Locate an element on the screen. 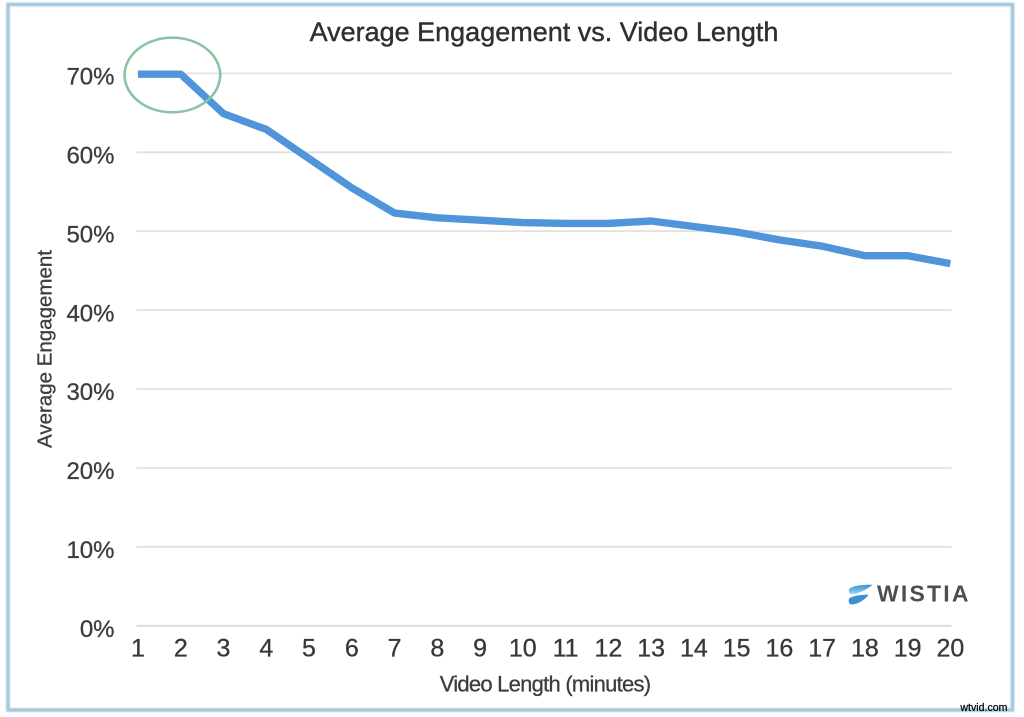 This screenshot has width=1024, height=717. svg-text: 4 is located at coordinates (266, 649).